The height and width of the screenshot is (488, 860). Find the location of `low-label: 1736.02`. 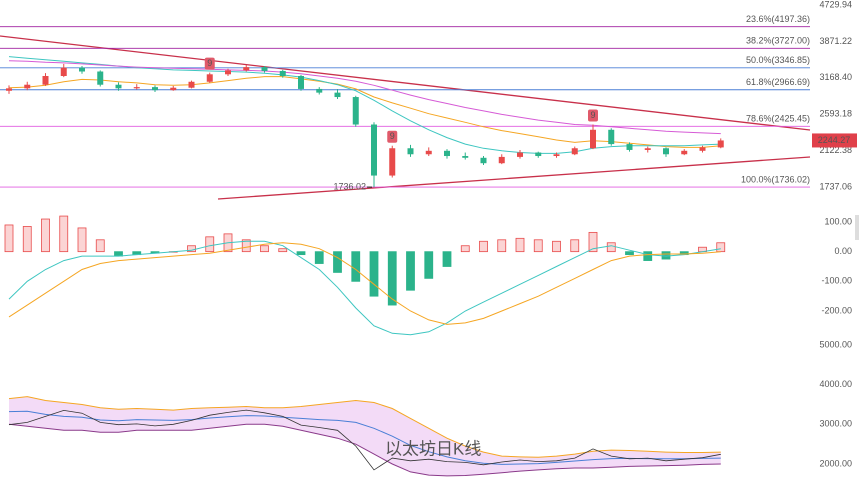

low-label: 1736.02 is located at coordinates (349, 186).